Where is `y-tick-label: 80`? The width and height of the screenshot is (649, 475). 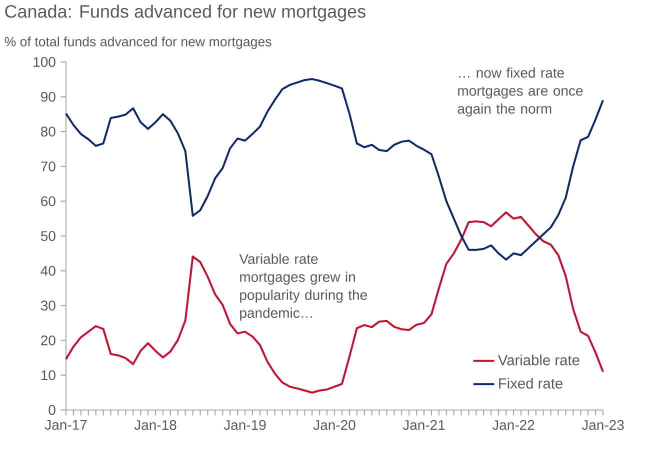
y-tick-label: 80 is located at coordinates (48, 131).